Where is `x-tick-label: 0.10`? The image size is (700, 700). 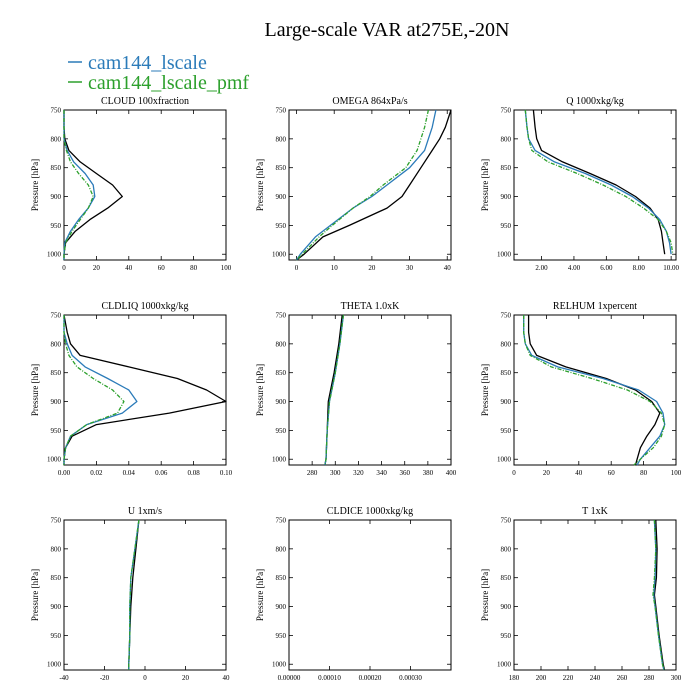
x-tick-label: 0.10 is located at coordinates (226, 473).